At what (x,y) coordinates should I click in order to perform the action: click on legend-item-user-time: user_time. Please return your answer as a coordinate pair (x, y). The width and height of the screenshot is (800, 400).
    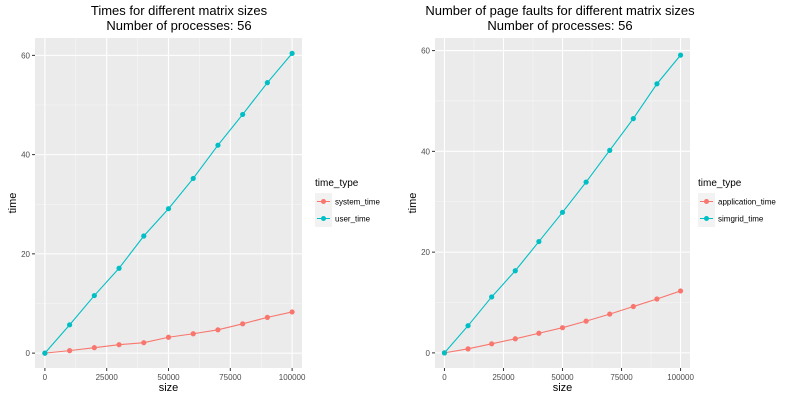
    Looking at the image, I should click on (343, 218).